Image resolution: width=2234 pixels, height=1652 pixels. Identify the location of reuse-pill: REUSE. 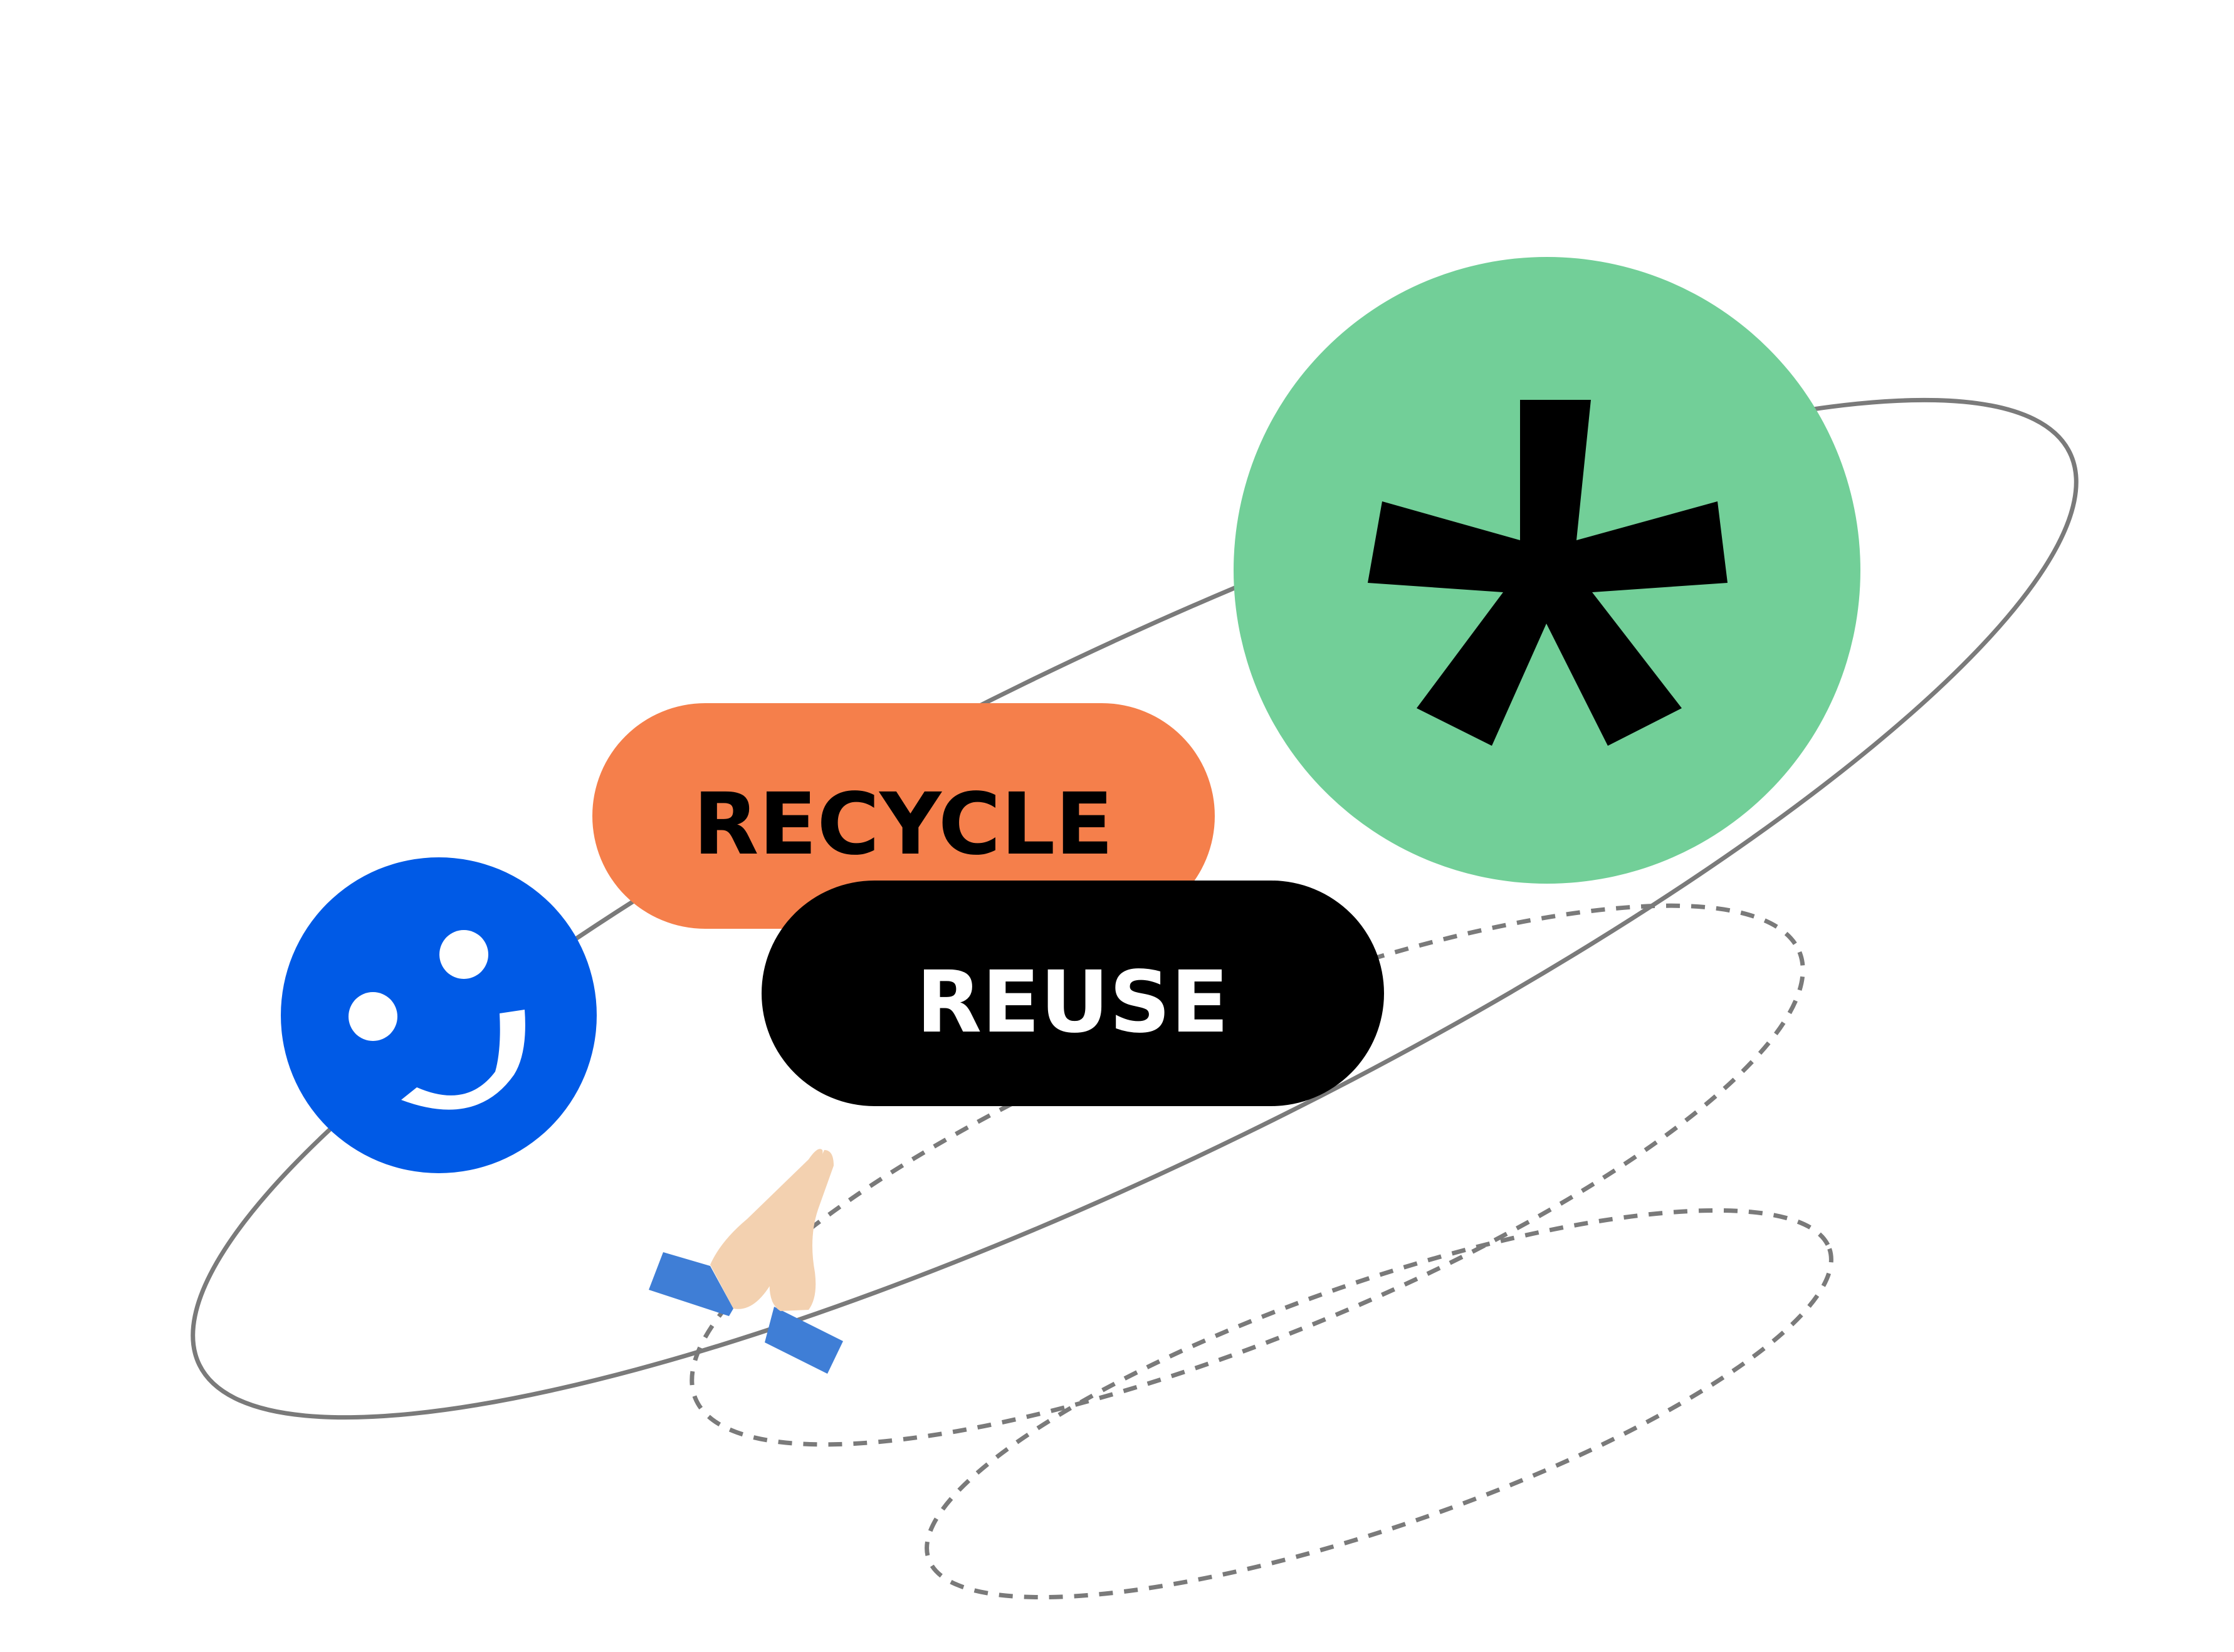
(1073, 993).